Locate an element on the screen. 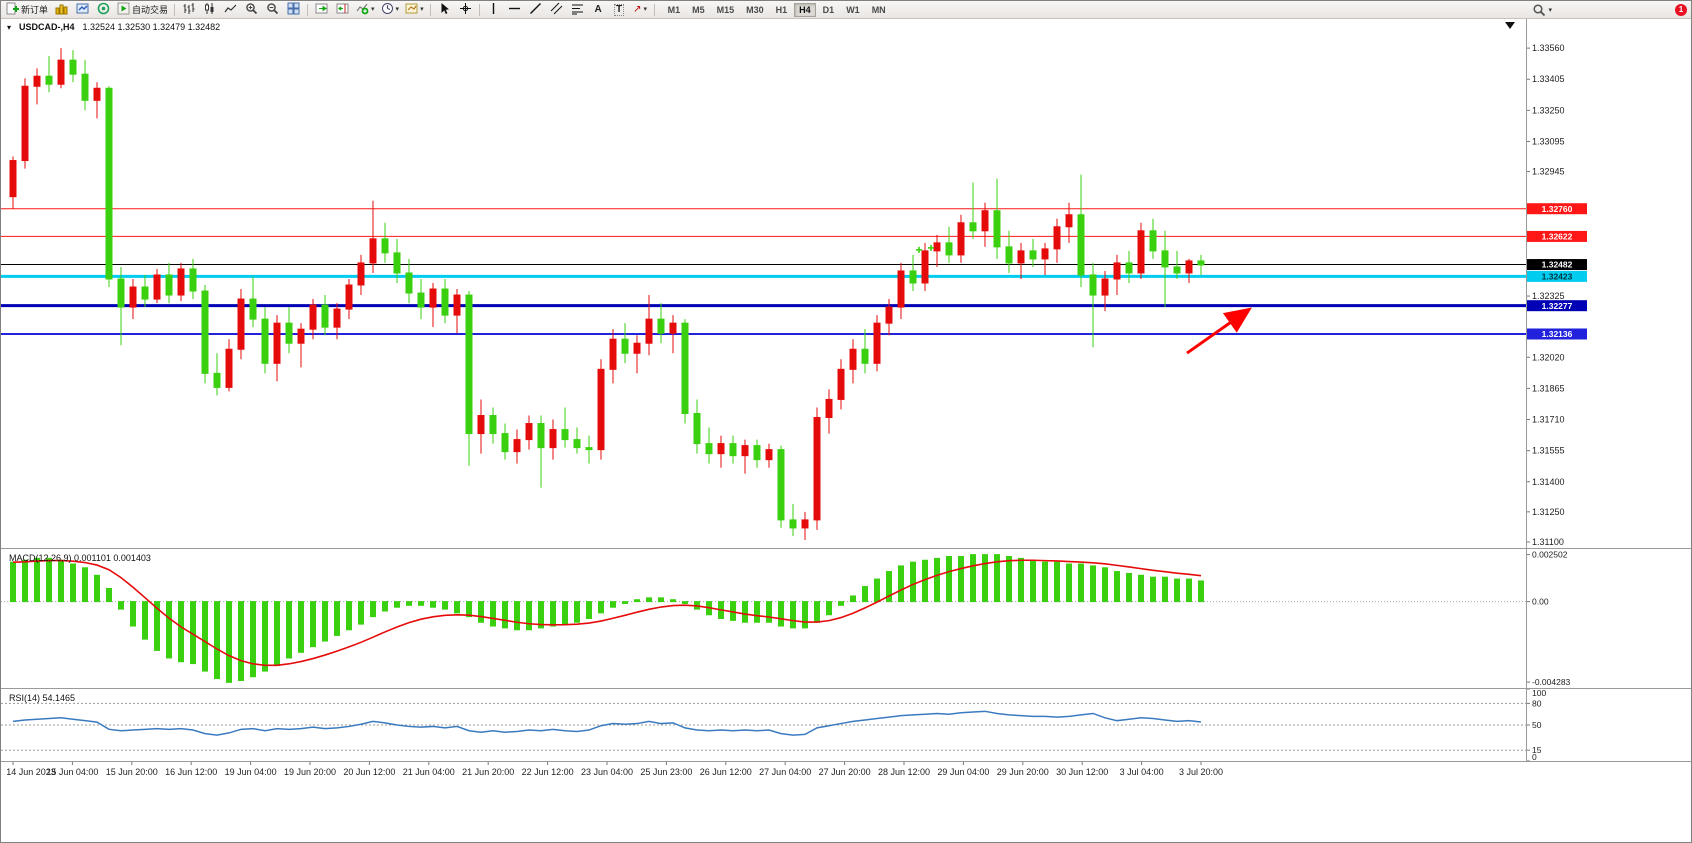 This screenshot has width=1692, height=843. price-tick-label: 1.32325 is located at coordinates (1548, 296).